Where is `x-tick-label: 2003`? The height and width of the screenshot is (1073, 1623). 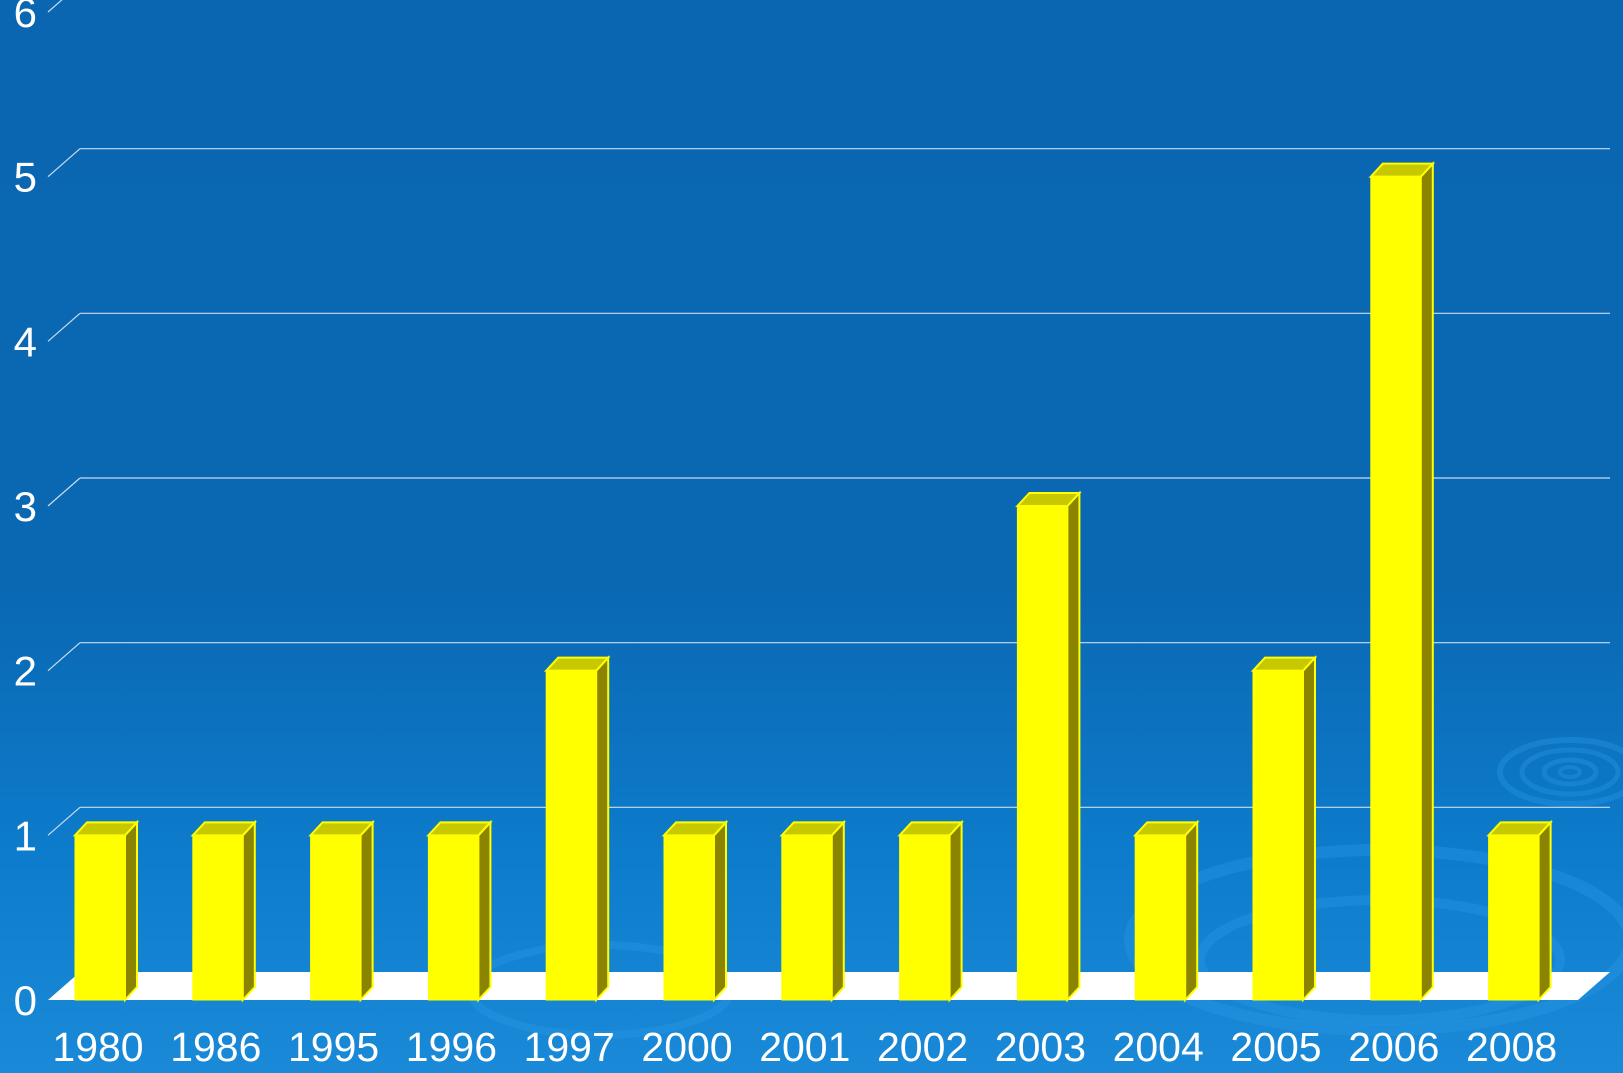 x-tick-label: 2003 is located at coordinates (1040, 1047).